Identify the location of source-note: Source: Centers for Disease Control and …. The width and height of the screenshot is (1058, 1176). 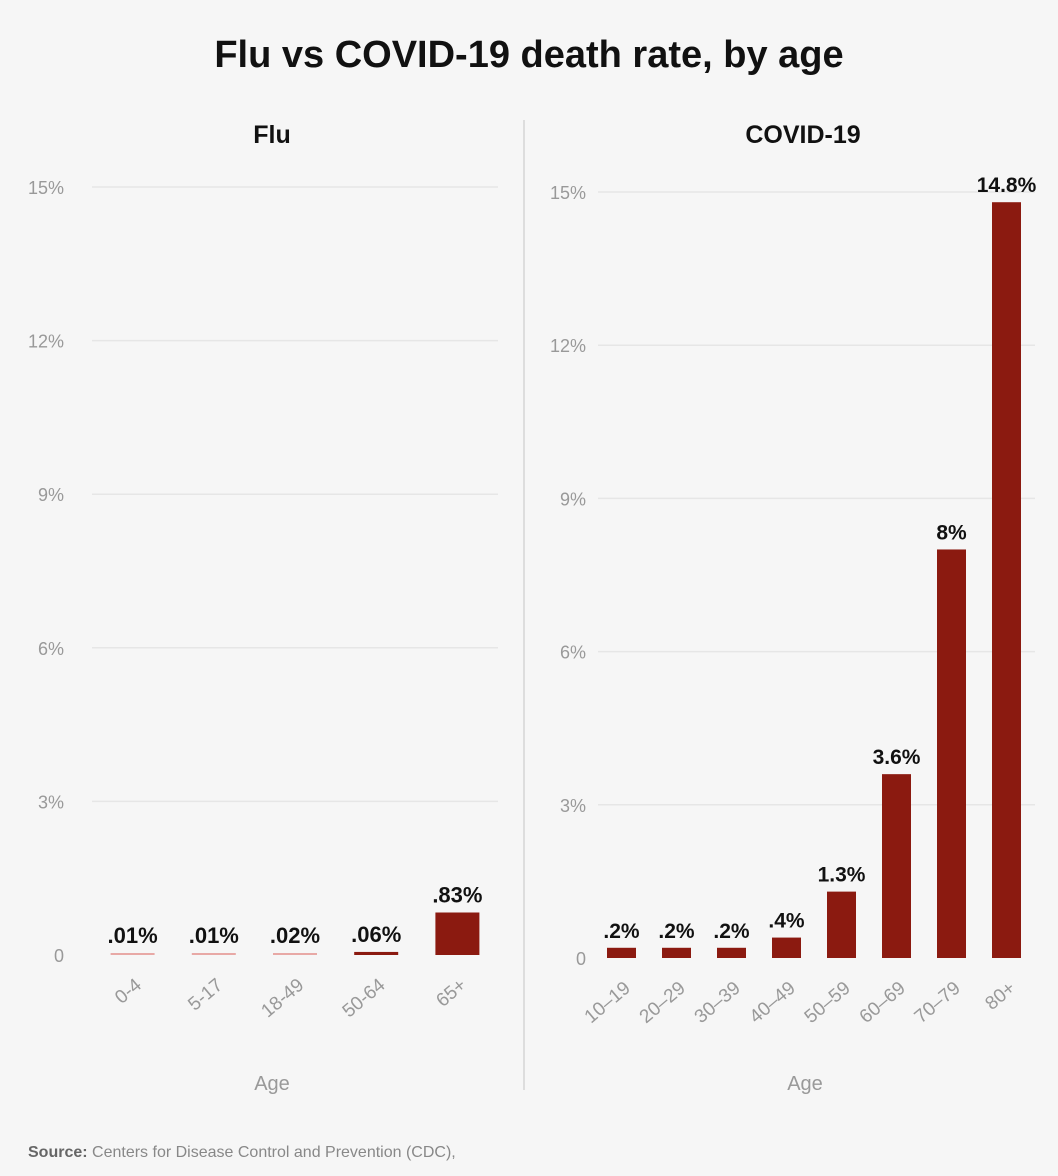
(242, 1153).